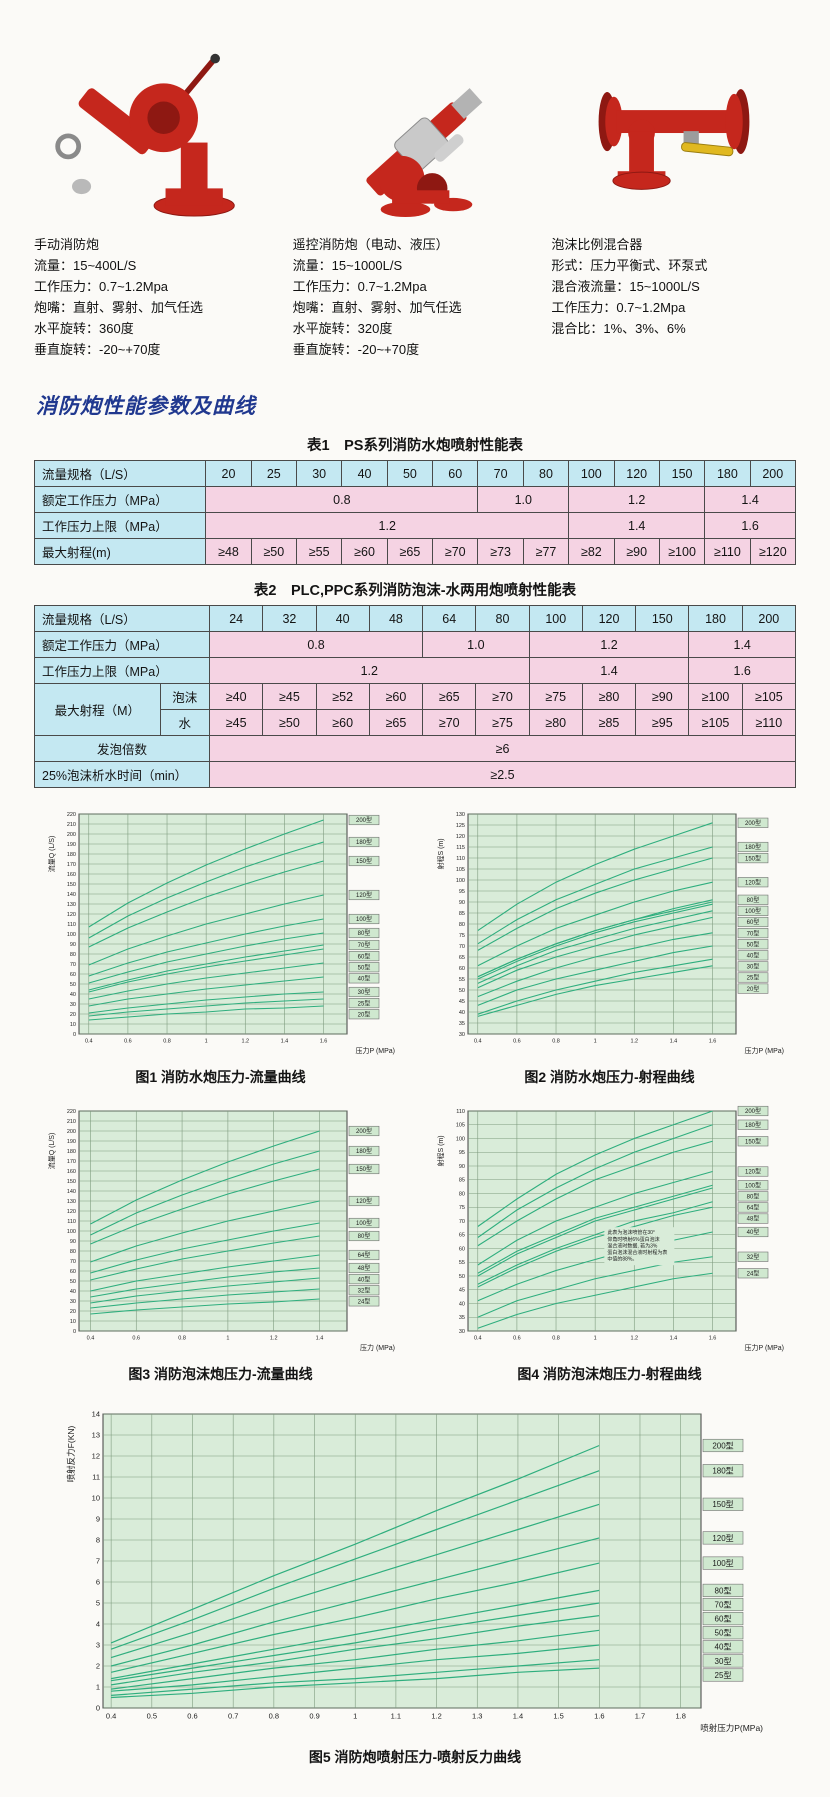 The image size is (830, 1797). What do you see at coordinates (609, 697) in the screenshot?
I see `table-cell: ≥80` at bounding box center [609, 697].